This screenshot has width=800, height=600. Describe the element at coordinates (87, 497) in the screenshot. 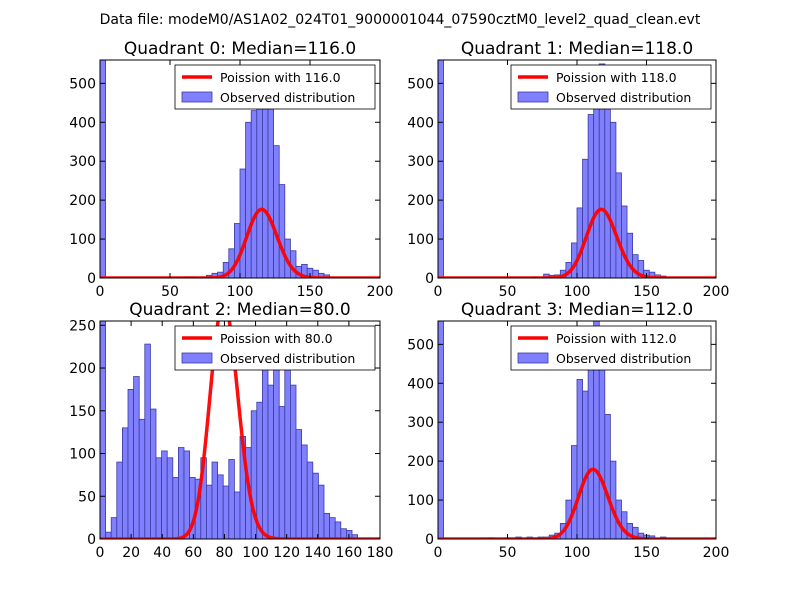

I see `y-tick-label: 50` at that location.